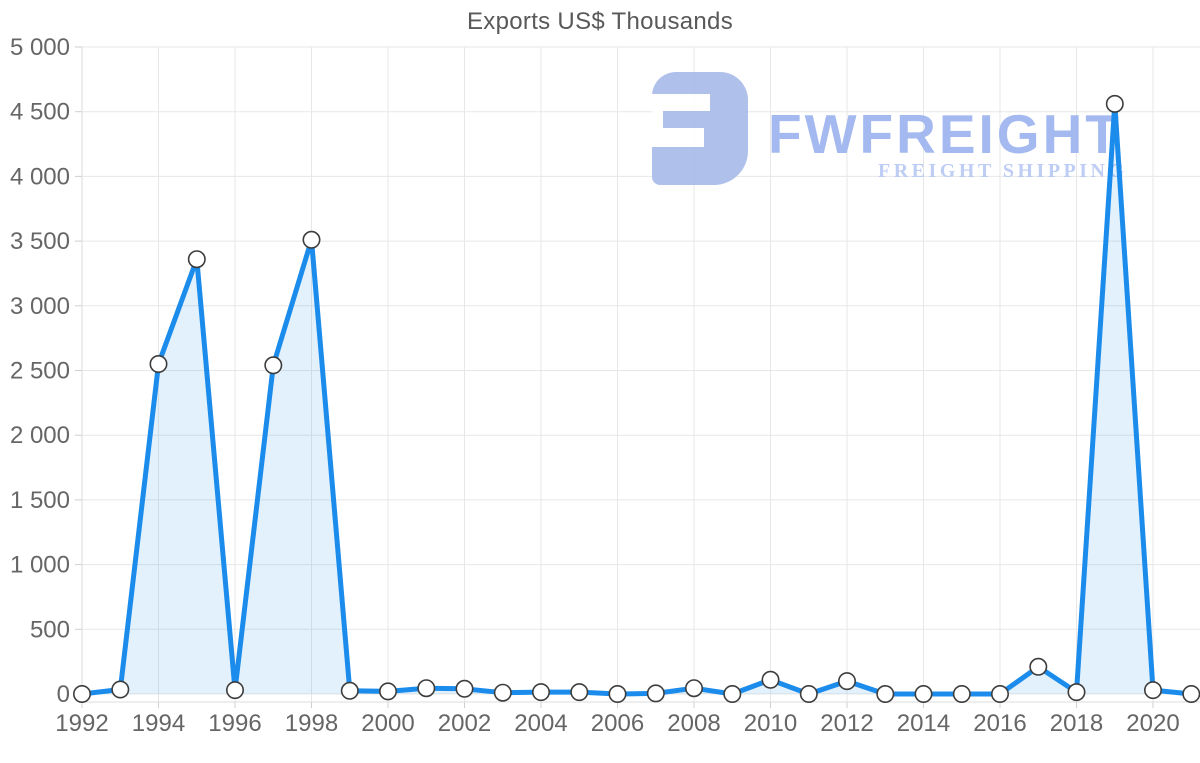  I want to click on fwfreight-watermark: FWFREIGHT FREIGHT SHIPPING, so click(902, 132).